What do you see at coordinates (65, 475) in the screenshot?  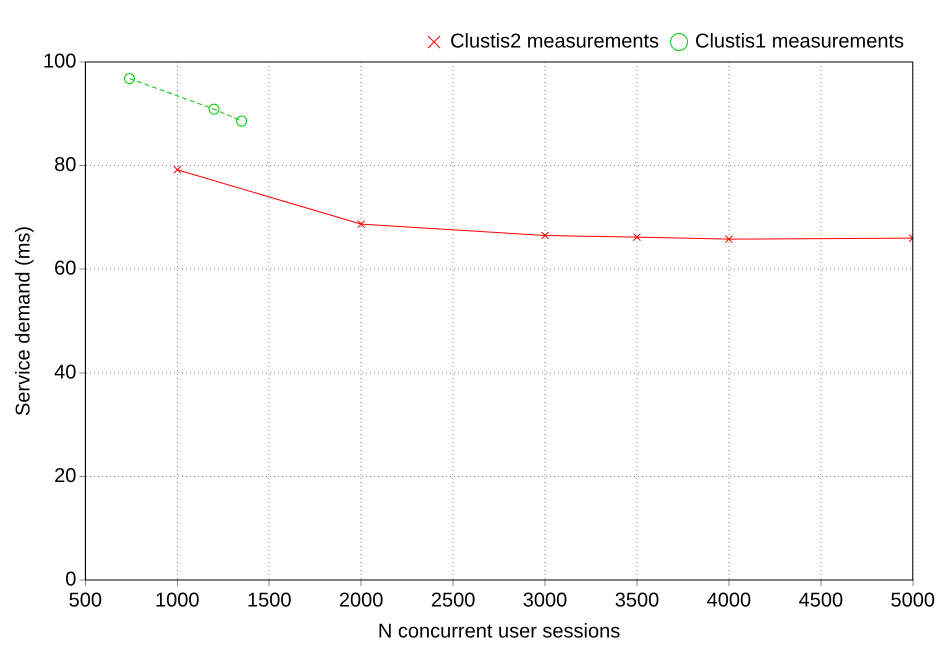 I see `y-tick-label: 20` at bounding box center [65, 475].